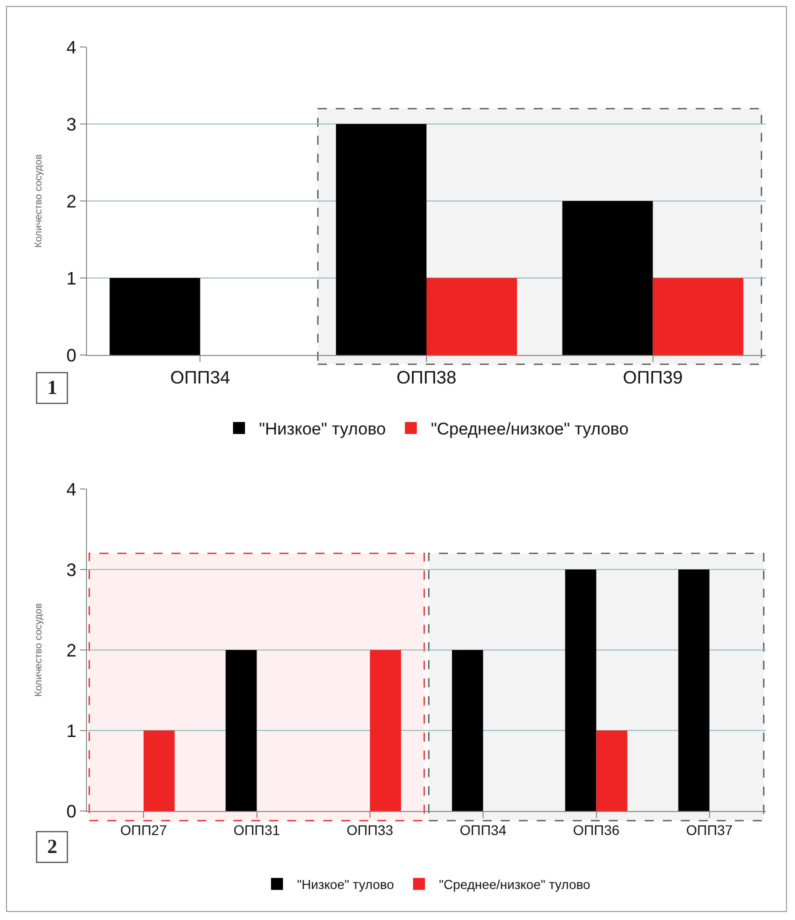  Describe the element at coordinates (652, 378) in the screenshot. I see `x-tick-label: ОПП39` at that location.